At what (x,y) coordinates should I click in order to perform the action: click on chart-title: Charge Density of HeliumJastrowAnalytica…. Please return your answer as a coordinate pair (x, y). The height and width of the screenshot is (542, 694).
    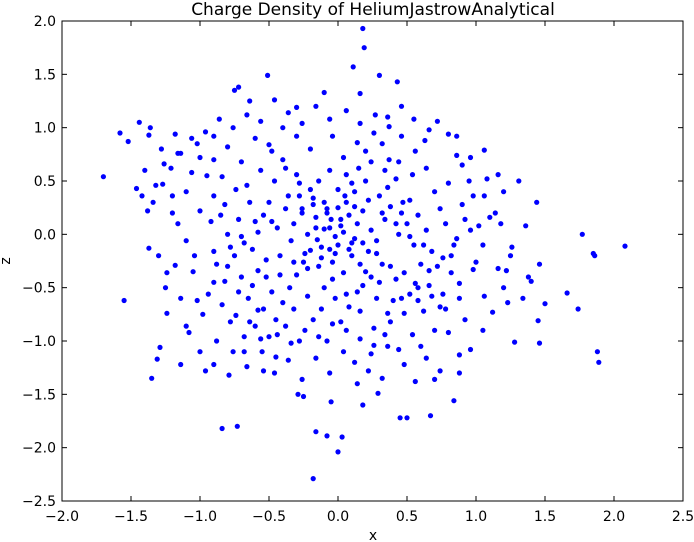
    Looking at the image, I should click on (373, 10).